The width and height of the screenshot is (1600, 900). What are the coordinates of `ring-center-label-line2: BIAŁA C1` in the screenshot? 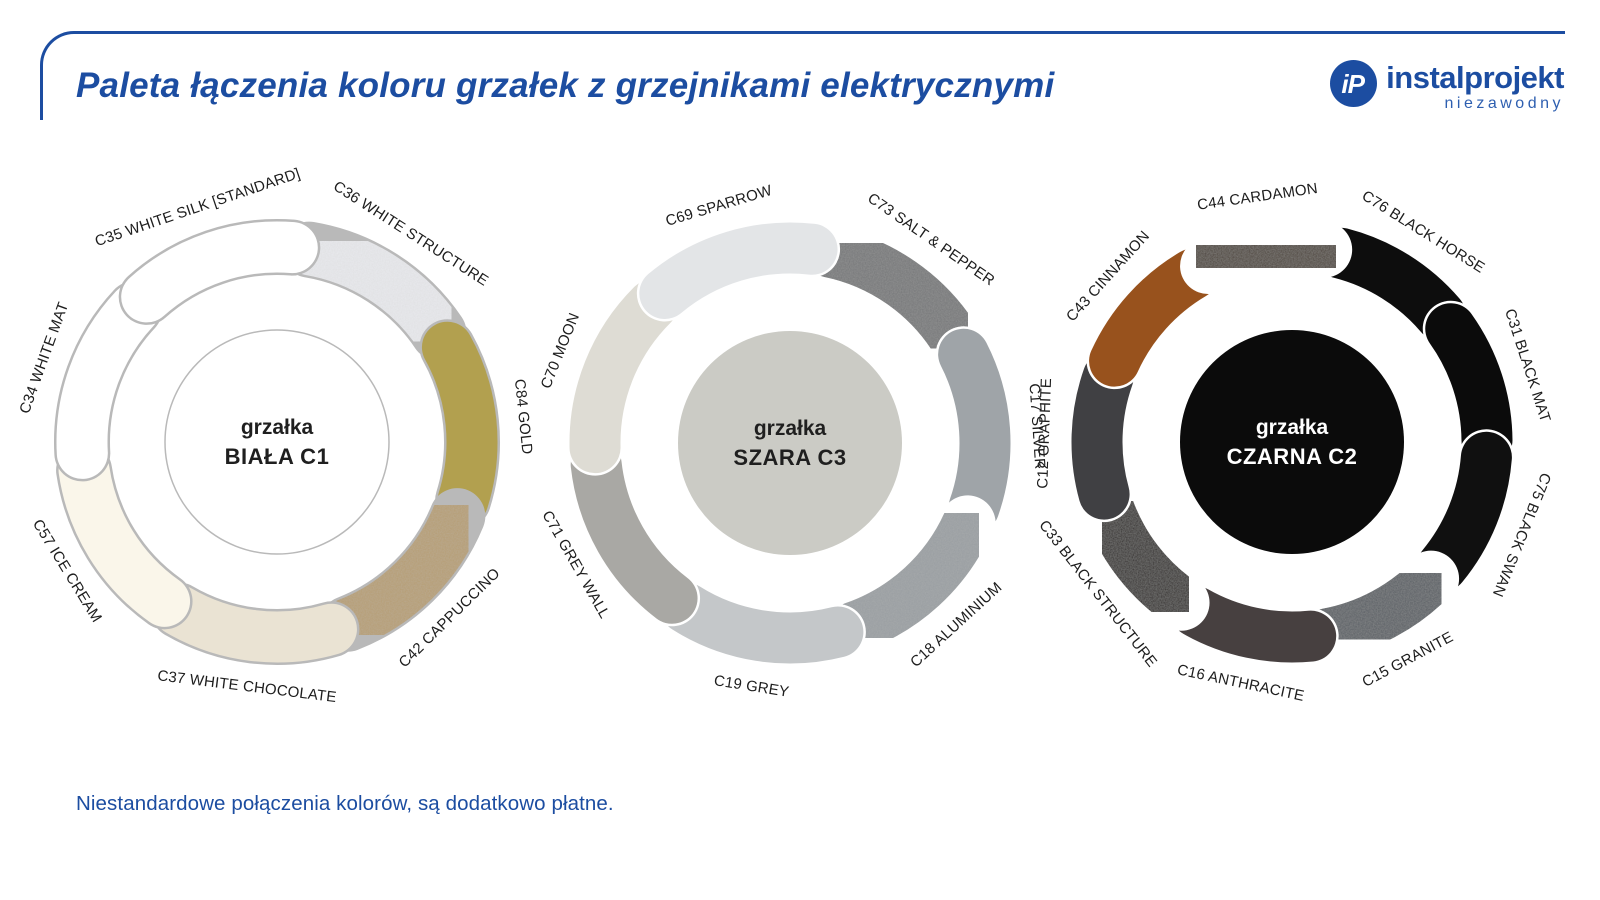 It's located at (277, 456).